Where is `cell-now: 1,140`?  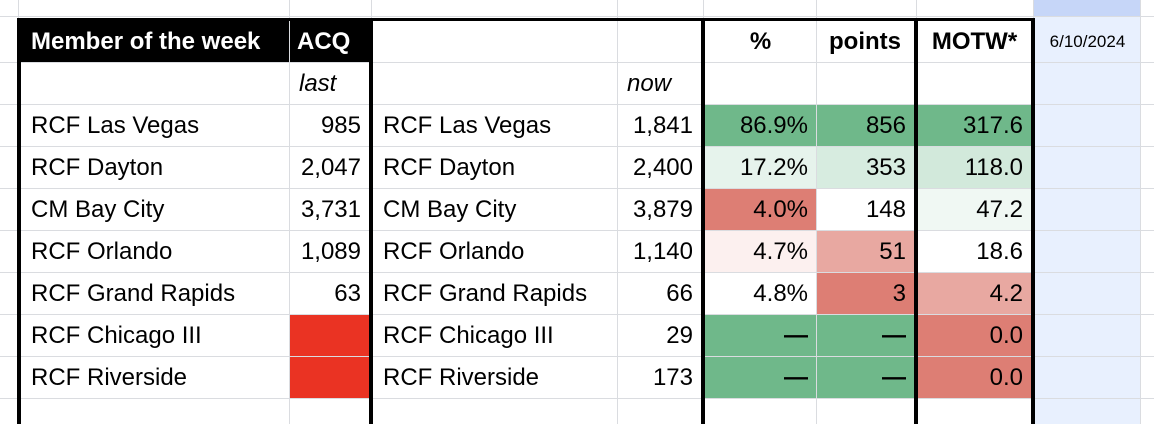
cell-now: 1,140 is located at coordinates (662, 251).